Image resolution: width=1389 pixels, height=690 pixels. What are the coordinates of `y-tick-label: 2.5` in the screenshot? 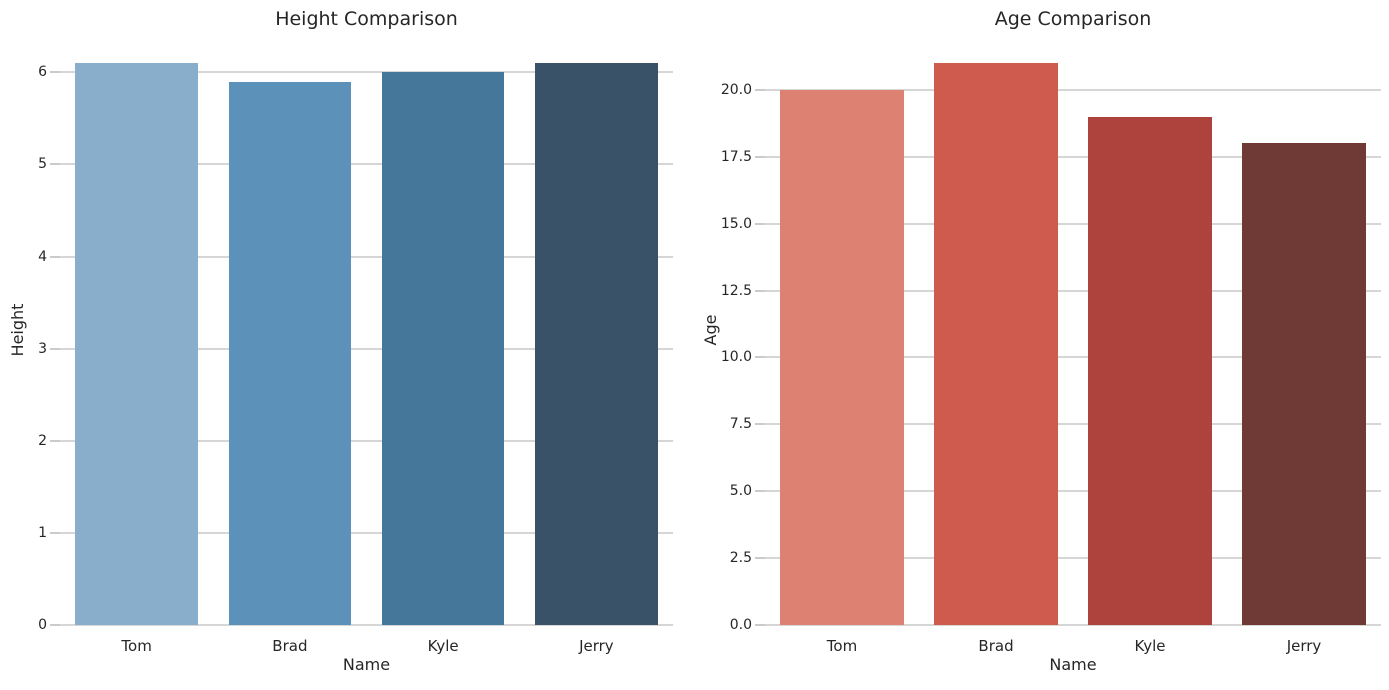 It's located at (740, 558).